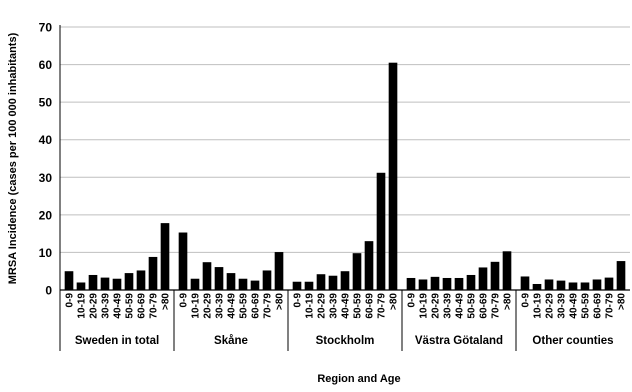  What do you see at coordinates (46, 215) in the screenshot?
I see `y-tick-label: 20` at bounding box center [46, 215].